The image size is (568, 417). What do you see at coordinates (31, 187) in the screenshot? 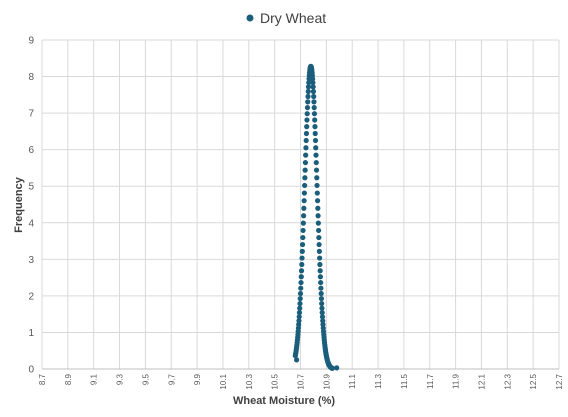
I see `y-tick-label: 5` at bounding box center [31, 187].